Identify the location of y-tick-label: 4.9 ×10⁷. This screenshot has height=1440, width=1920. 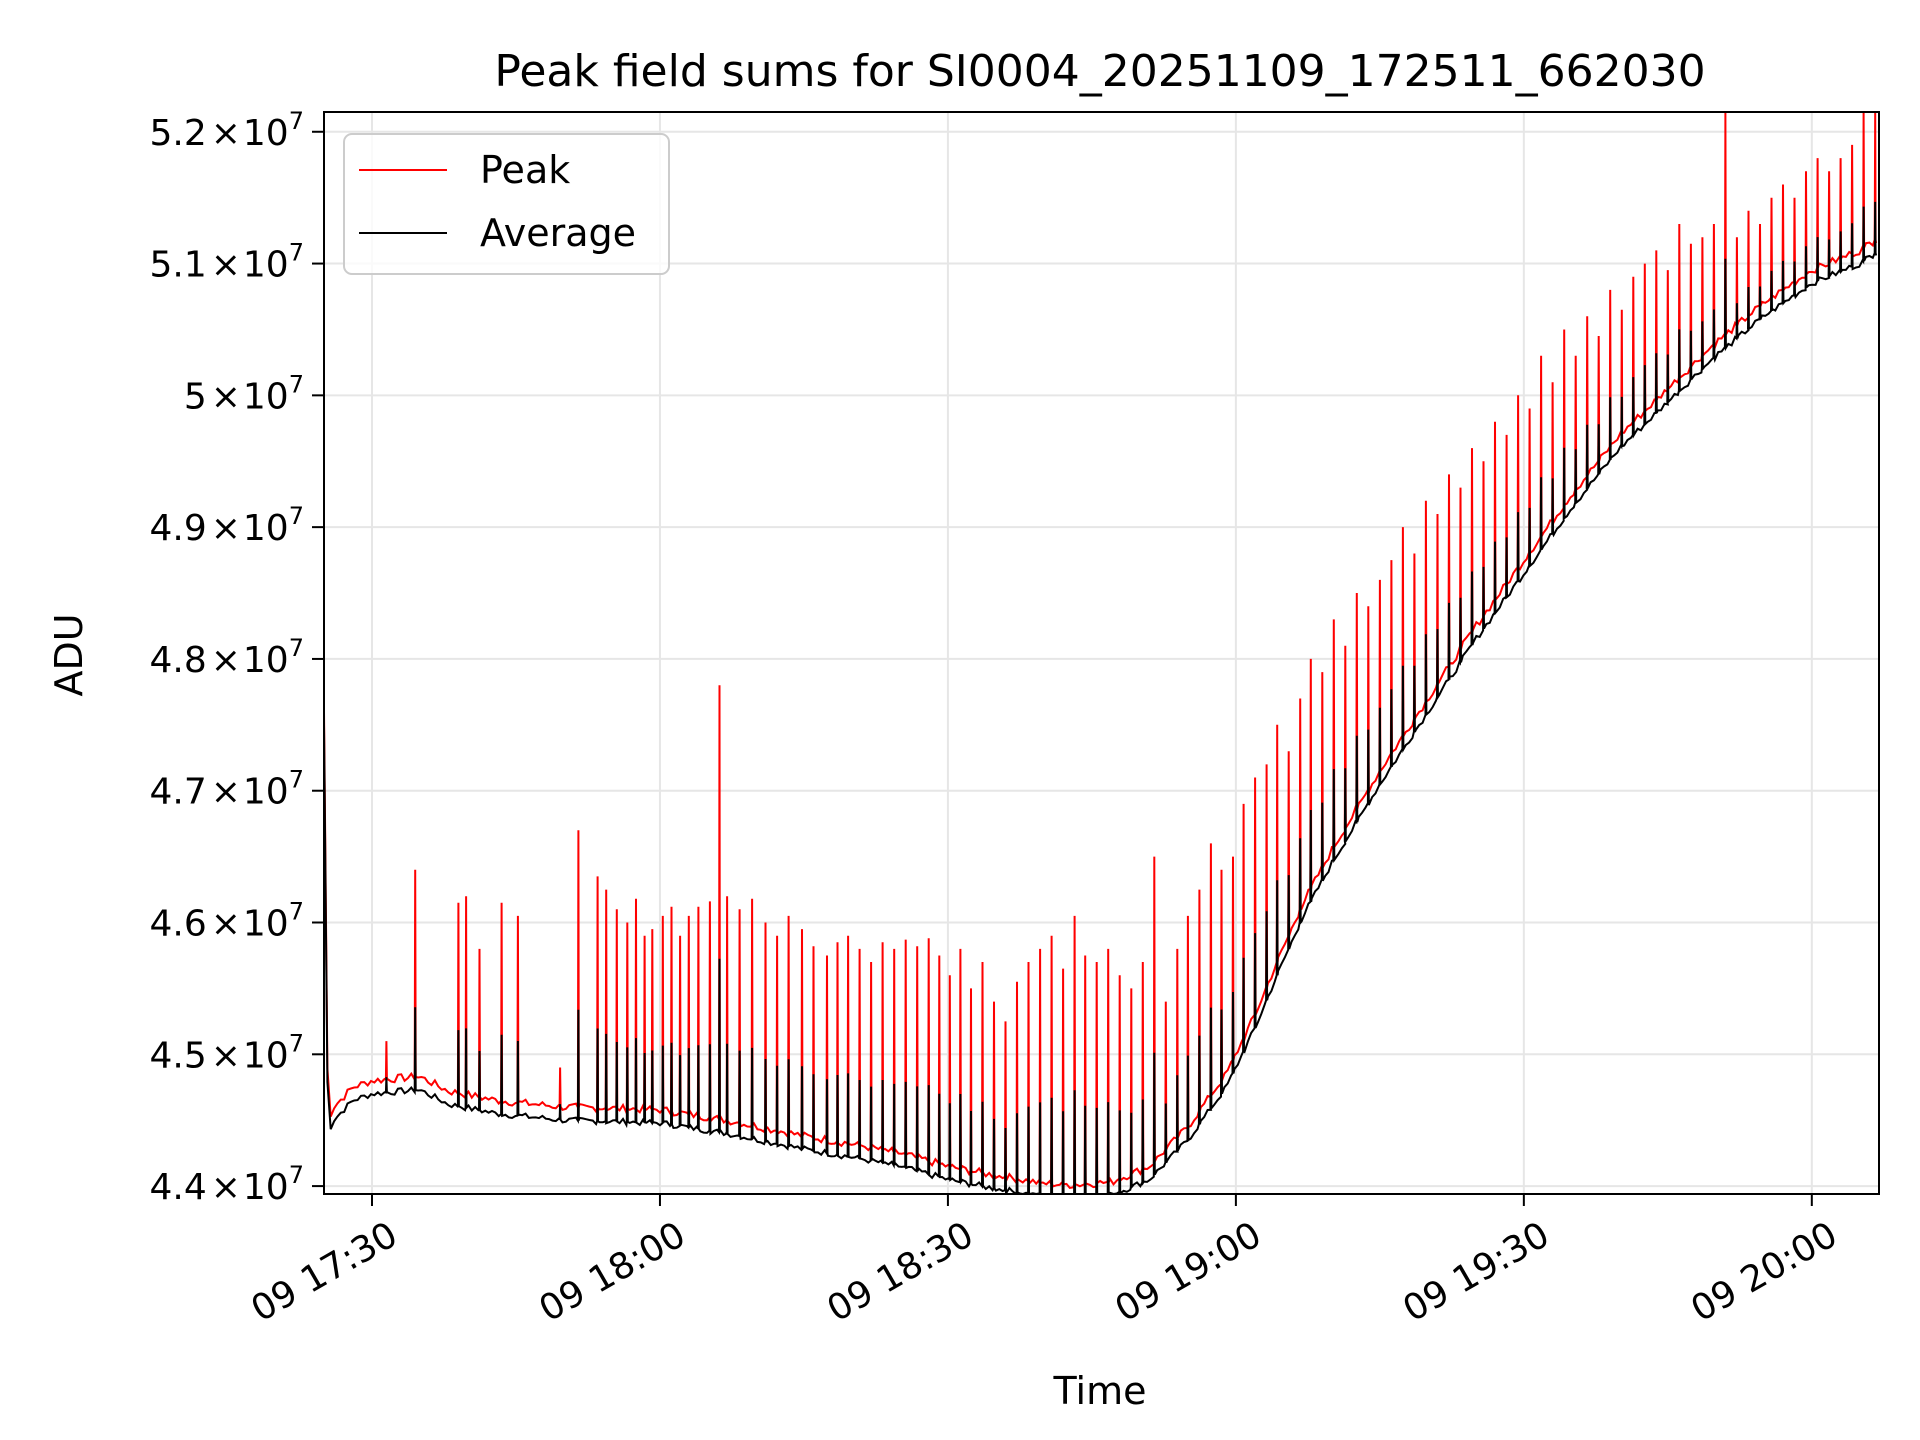
(226, 525).